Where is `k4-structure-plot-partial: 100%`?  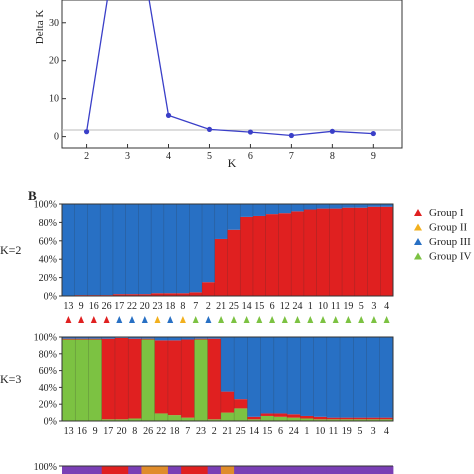 k4-structure-plot-partial: 100% is located at coordinates (214, 468).